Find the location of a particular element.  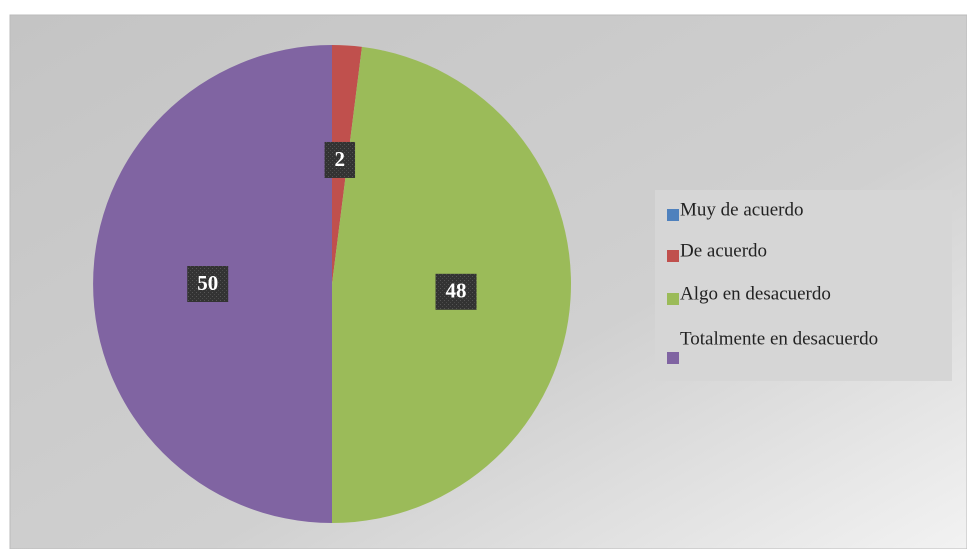

legend-label: Totalmente en desacuerdo is located at coordinates (779, 338).